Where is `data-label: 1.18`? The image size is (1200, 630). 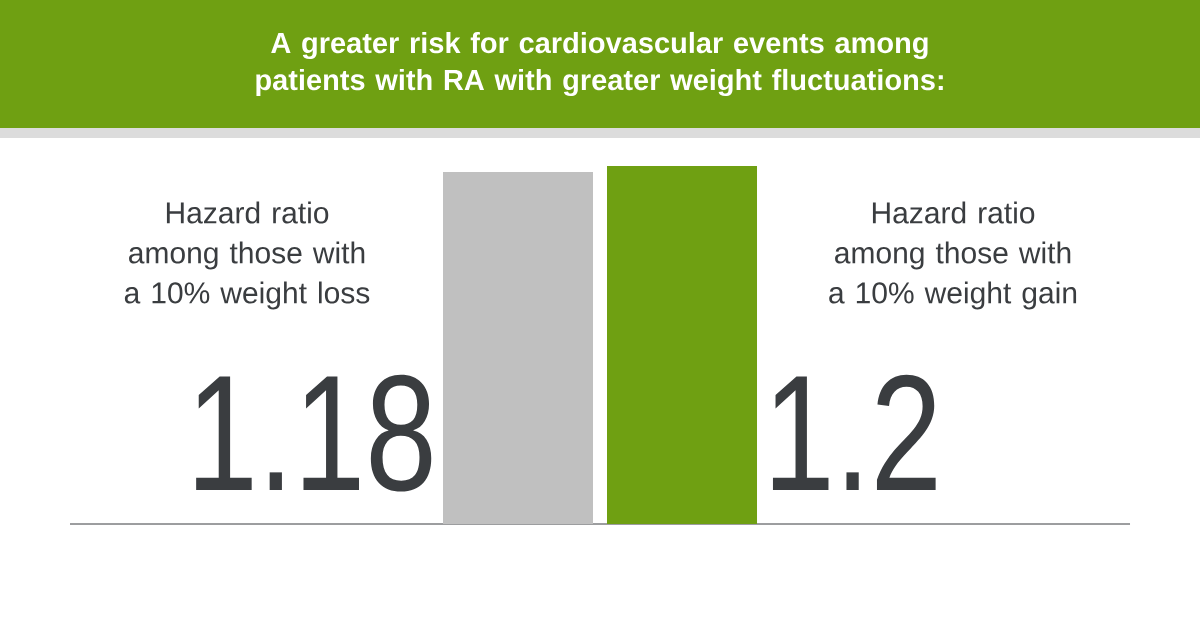 data-label: 1.18 is located at coordinates (314, 433).